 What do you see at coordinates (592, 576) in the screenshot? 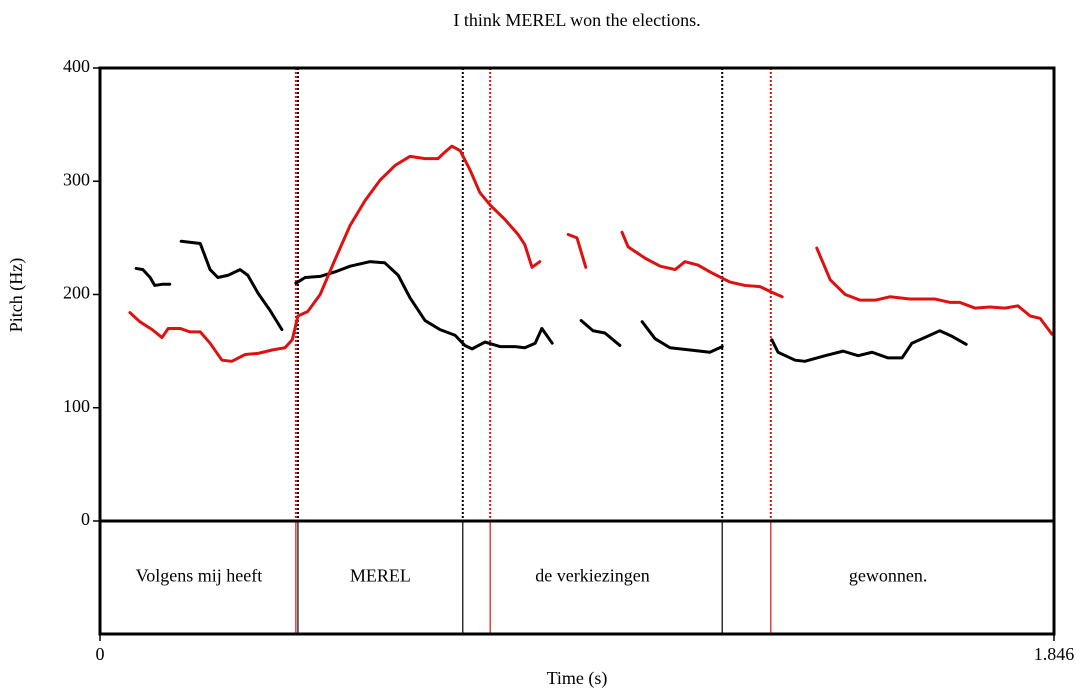
I see `tier-label: de verkiezingen` at bounding box center [592, 576].